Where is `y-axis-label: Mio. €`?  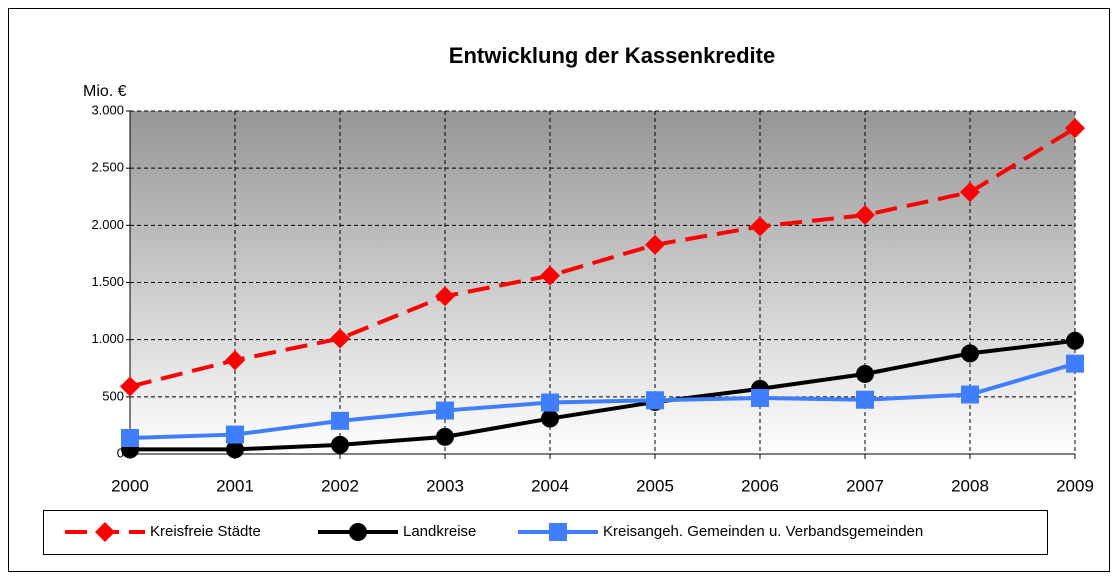
y-axis-label: Mio. € is located at coordinates (105, 91).